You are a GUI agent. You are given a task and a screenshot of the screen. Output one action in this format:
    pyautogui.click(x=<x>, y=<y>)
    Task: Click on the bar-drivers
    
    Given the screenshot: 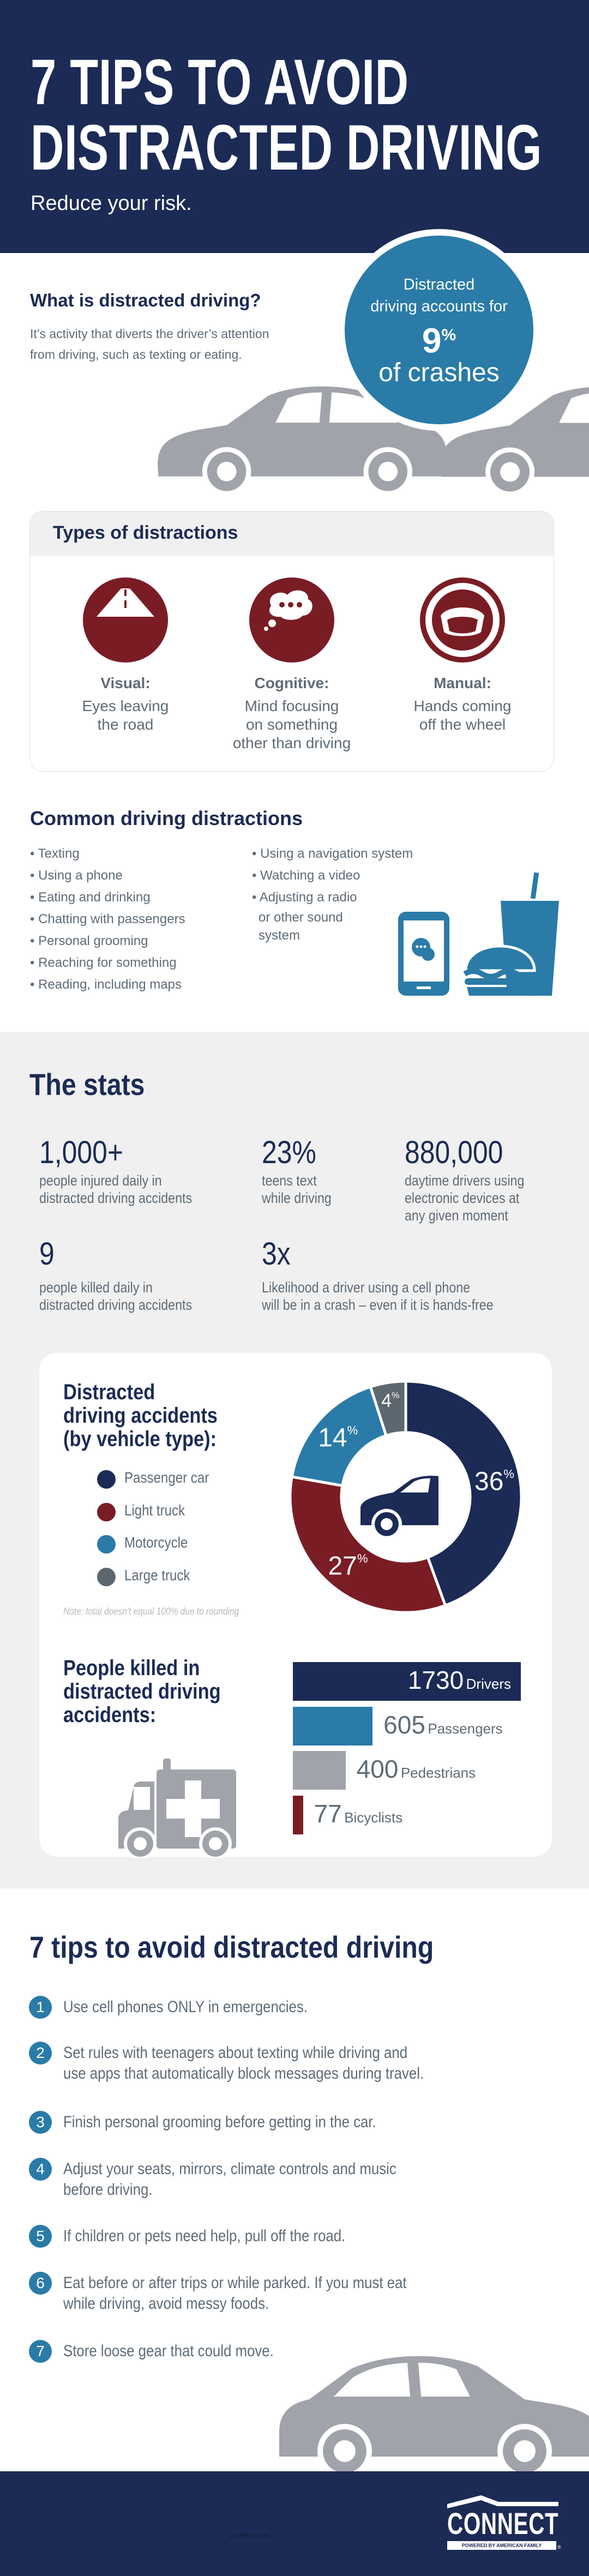 What is the action you would take?
    pyautogui.click(x=407, y=1681)
    